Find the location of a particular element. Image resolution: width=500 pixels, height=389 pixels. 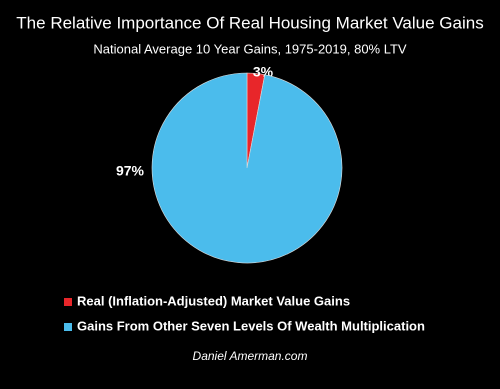

footer: Daniel Amerman.com is located at coordinates (250, 356).